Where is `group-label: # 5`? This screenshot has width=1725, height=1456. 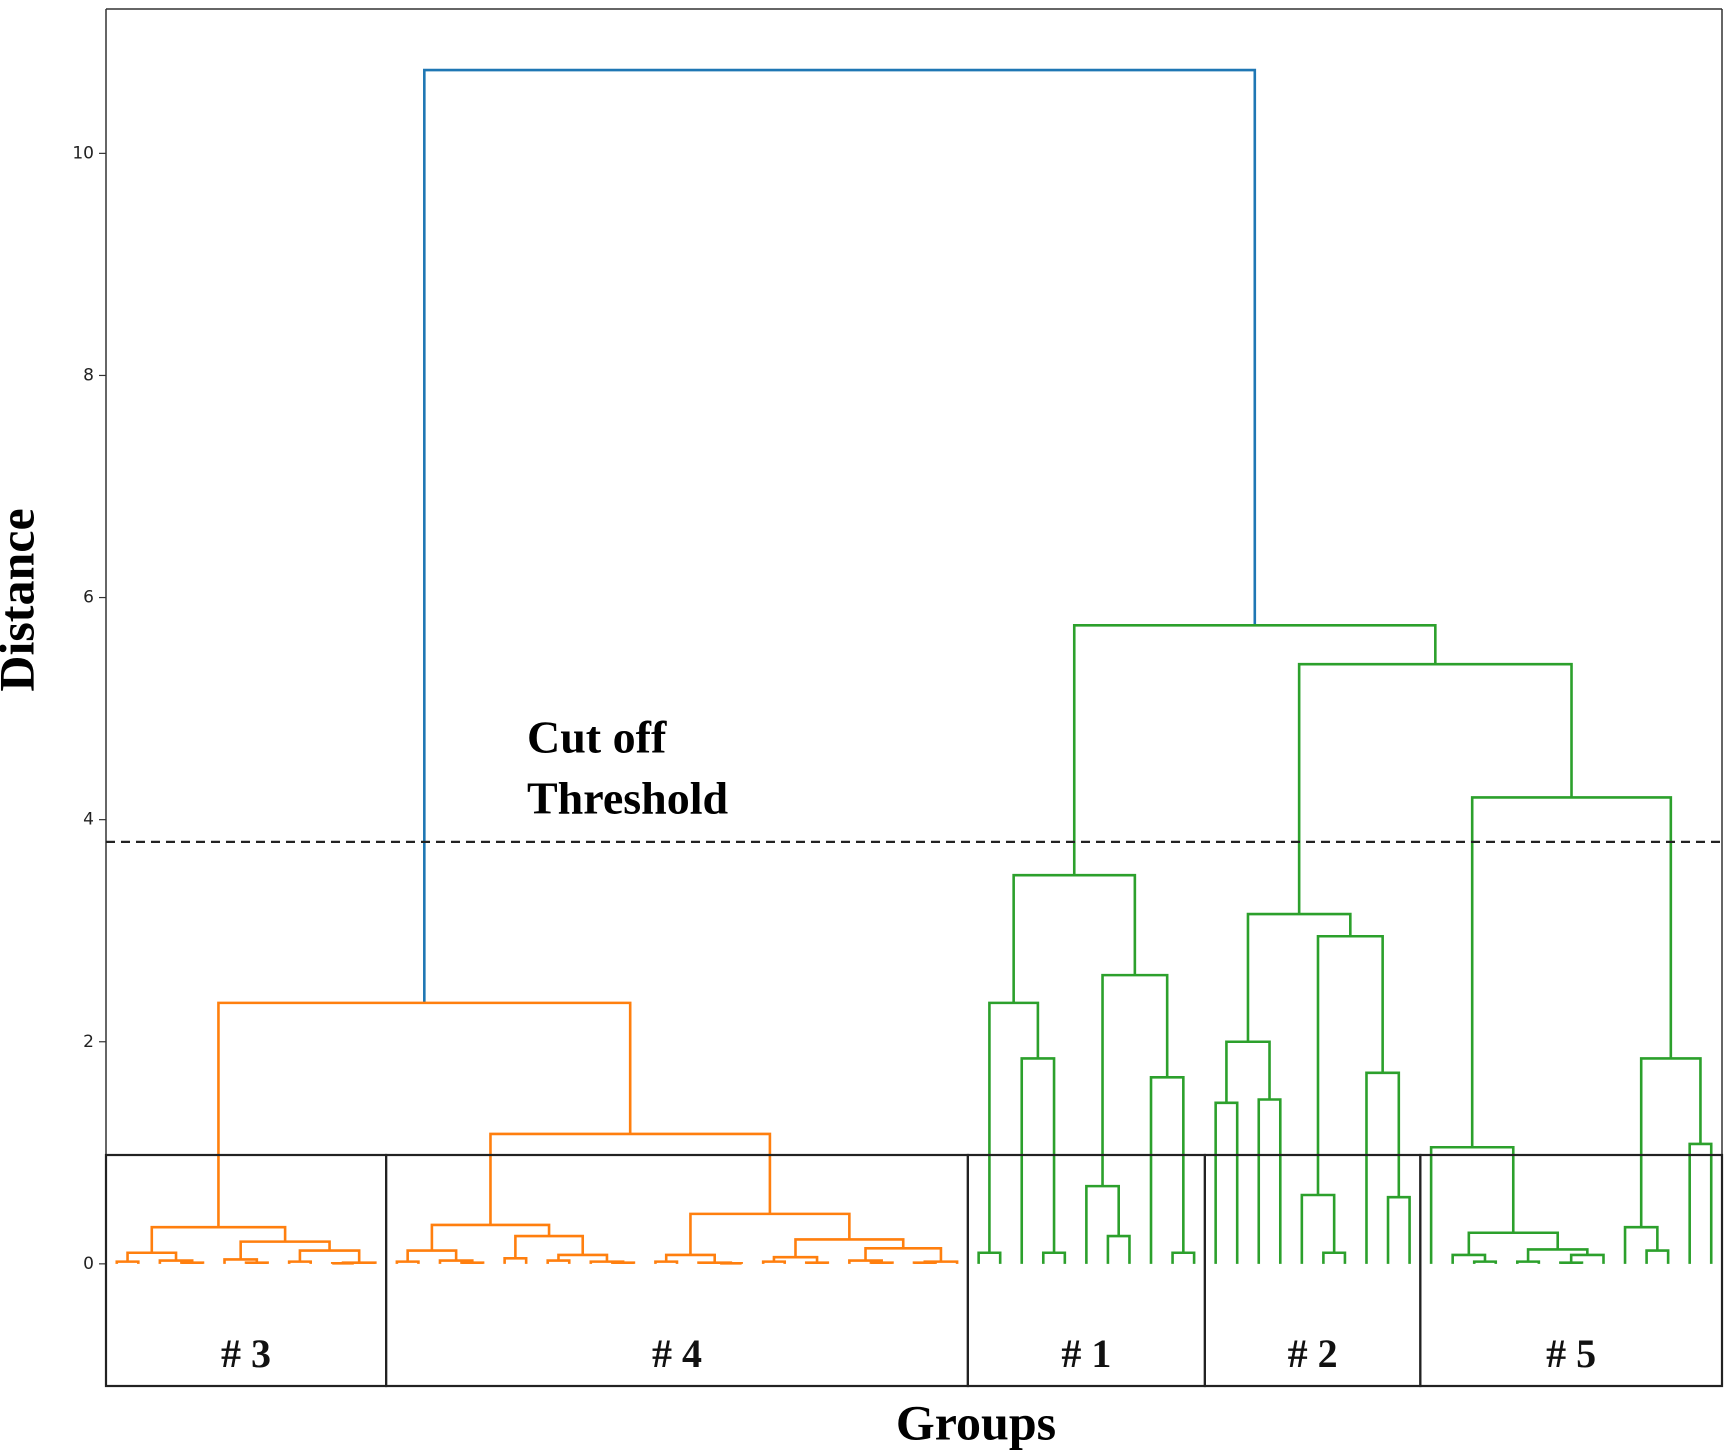
group-label: # 5 is located at coordinates (1571, 1353).